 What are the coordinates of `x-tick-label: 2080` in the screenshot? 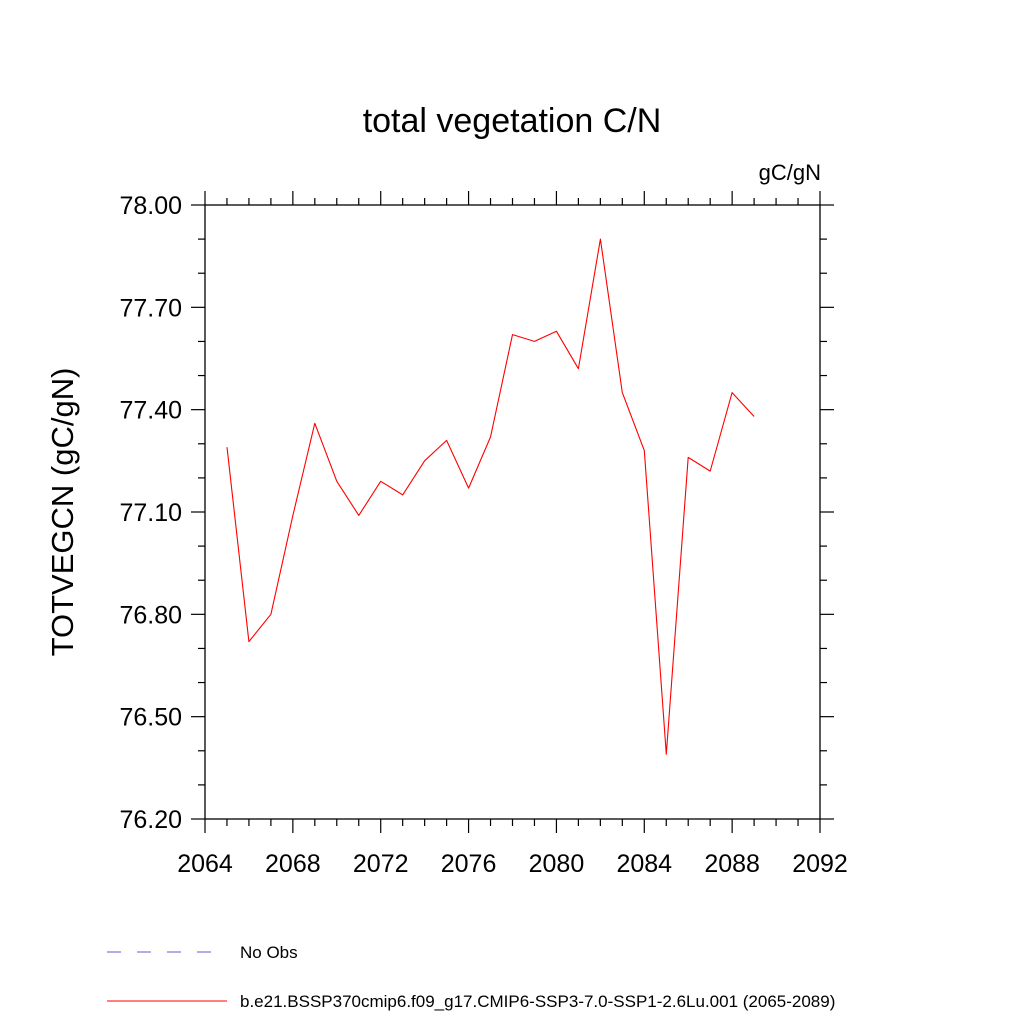 It's located at (557, 864).